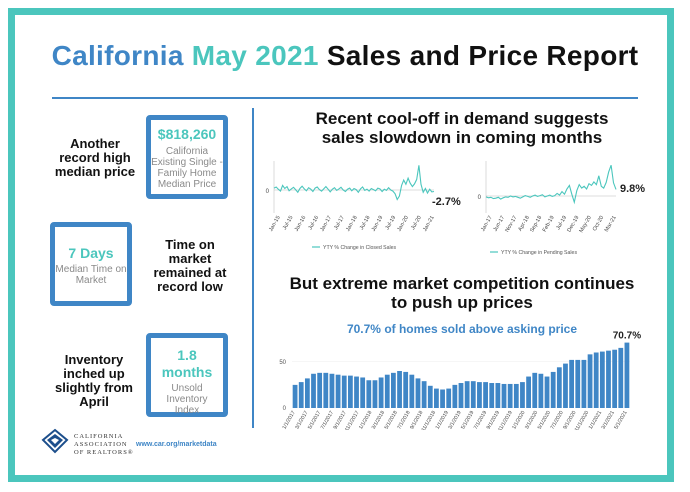 This screenshot has height=492, width=690. Describe the element at coordinates (95, 157) in the screenshot. I see `median-price-label: Another record high median price` at that location.